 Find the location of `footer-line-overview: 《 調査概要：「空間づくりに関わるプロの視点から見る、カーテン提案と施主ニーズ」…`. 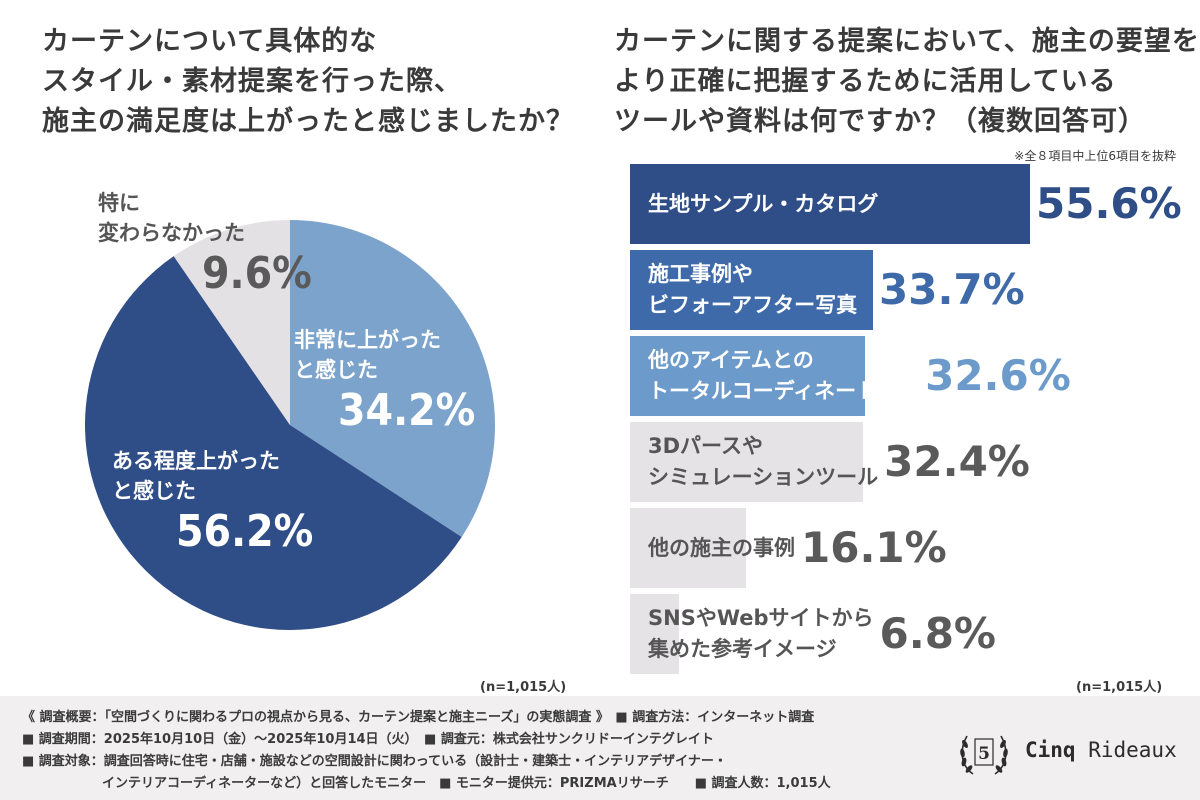

footer-line-overview: 《 調査概要：「空間づくりに関わるプロの視点から見る、カーテン提案と施主ニーズ」… is located at coordinates (418, 717).